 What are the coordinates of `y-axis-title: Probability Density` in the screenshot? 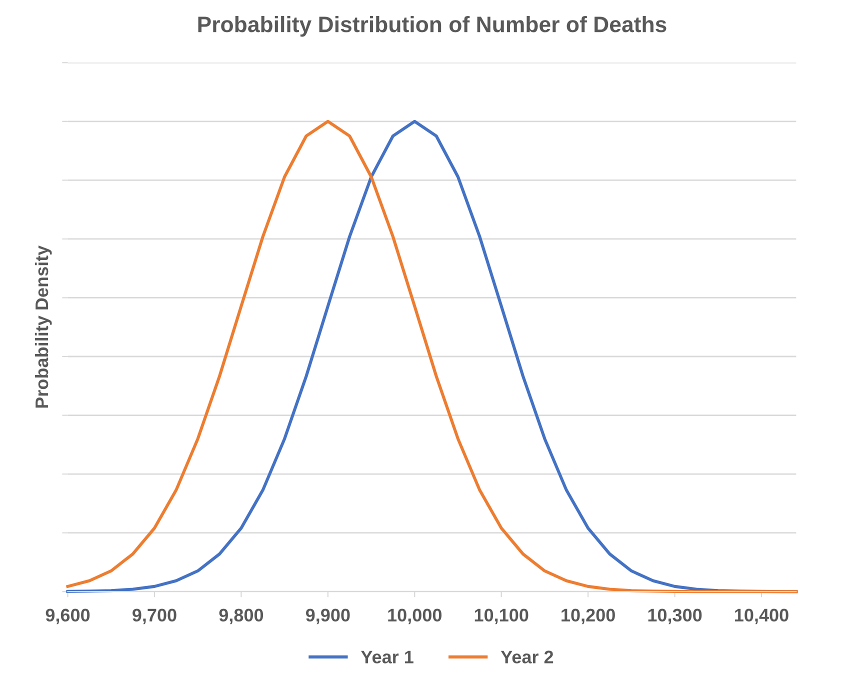 It's located at (43, 326).